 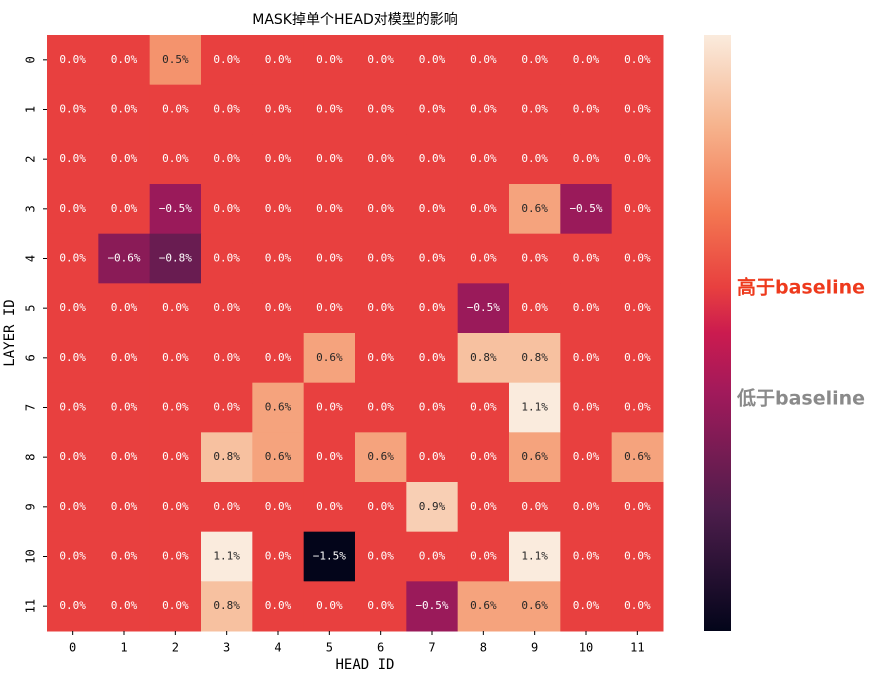 I want to click on y-tick-label: 6, so click(x=31, y=357).